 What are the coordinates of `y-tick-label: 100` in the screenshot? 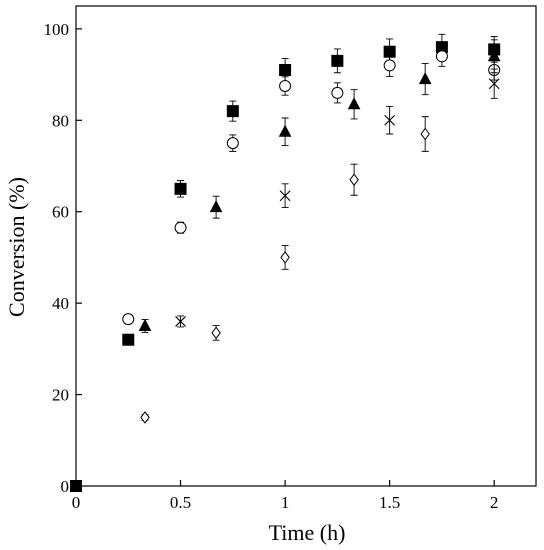 It's located at (57, 29).